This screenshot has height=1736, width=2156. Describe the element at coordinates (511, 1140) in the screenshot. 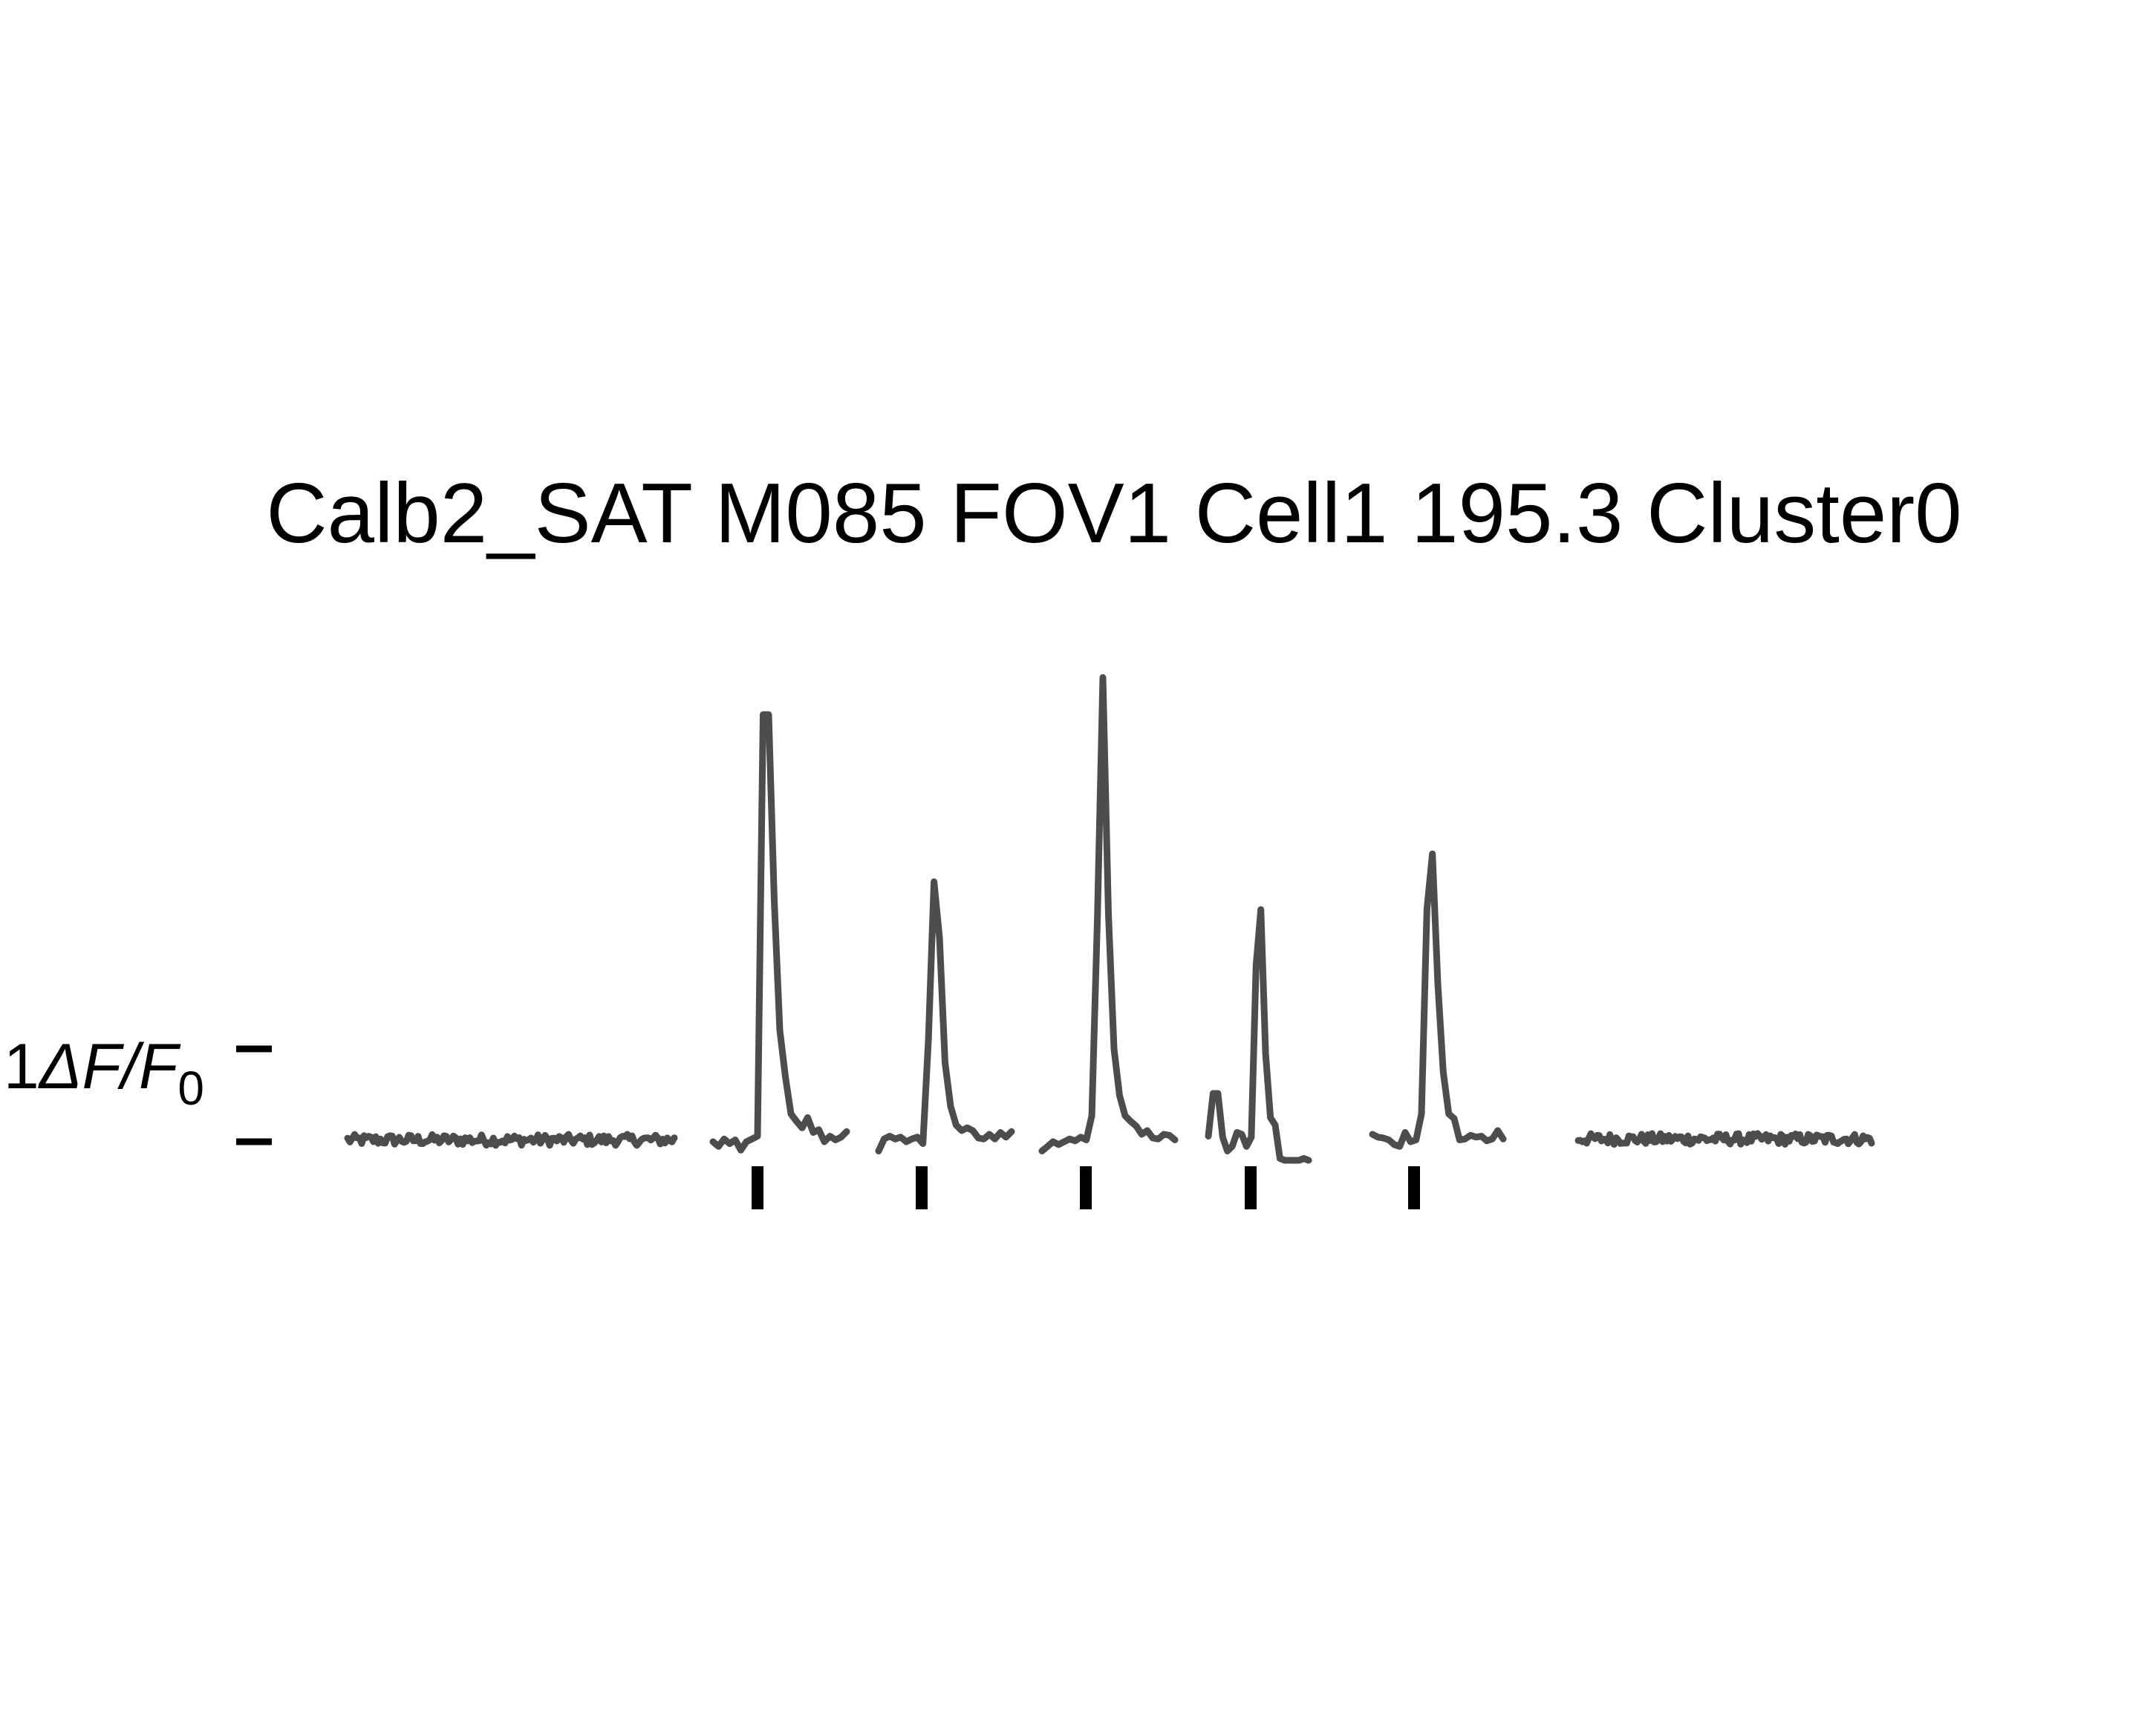

I see `trace-baseline-pre` at that location.